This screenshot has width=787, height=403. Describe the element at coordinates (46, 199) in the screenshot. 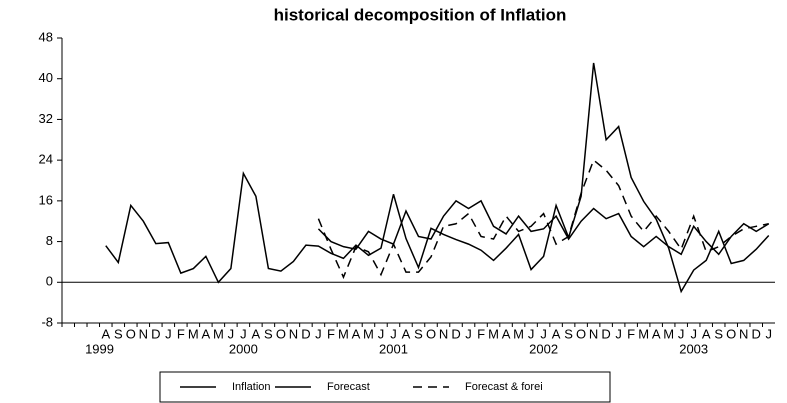

I see `y-tick-label: 16` at that location.